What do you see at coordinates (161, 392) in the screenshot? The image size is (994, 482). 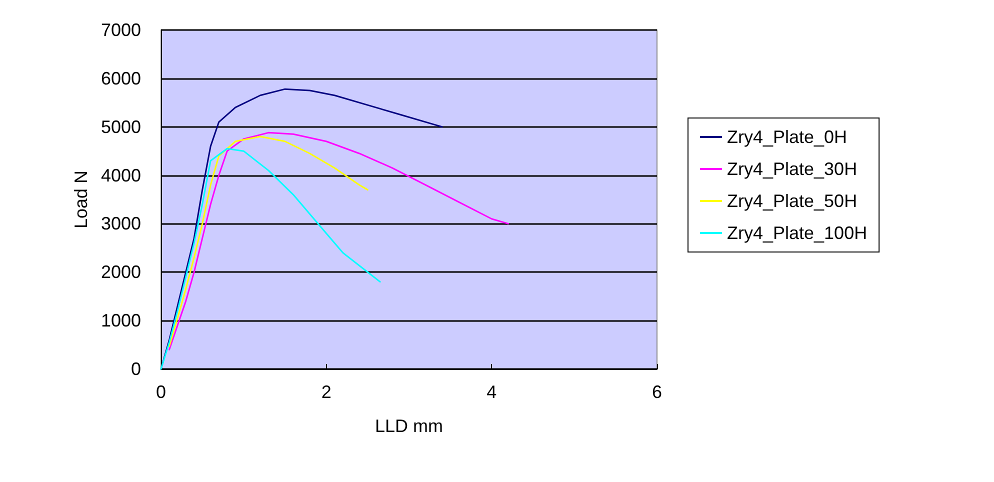 I see `x-tick-label: 0` at bounding box center [161, 392].